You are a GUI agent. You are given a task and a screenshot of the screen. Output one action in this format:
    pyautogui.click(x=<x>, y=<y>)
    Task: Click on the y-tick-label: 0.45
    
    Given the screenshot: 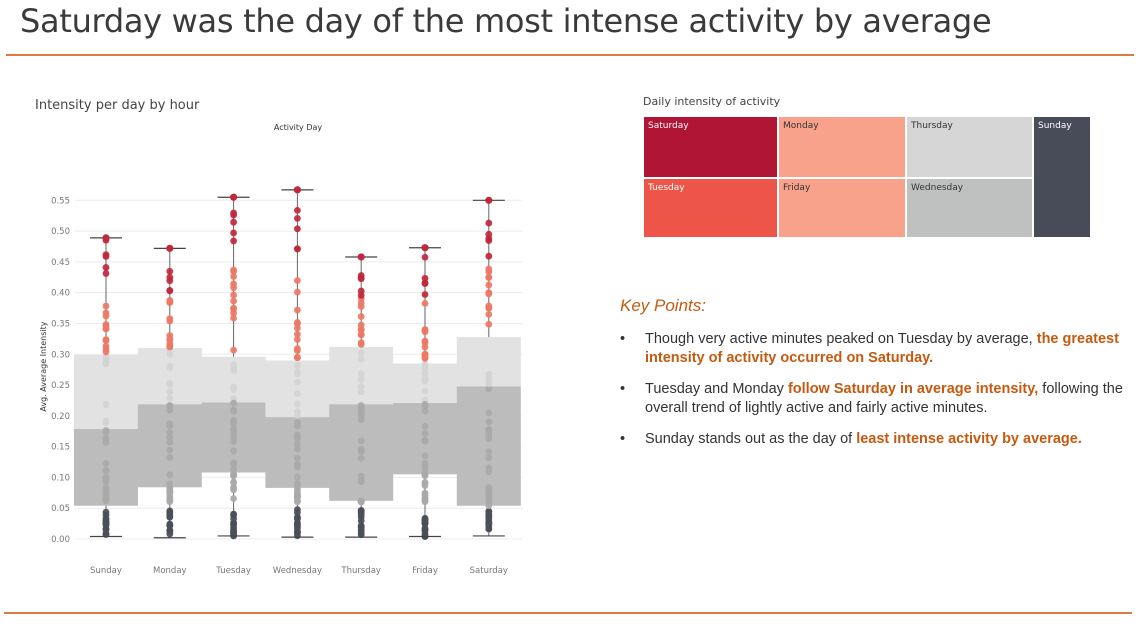 What is the action you would take?
    pyautogui.click(x=60, y=263)
    